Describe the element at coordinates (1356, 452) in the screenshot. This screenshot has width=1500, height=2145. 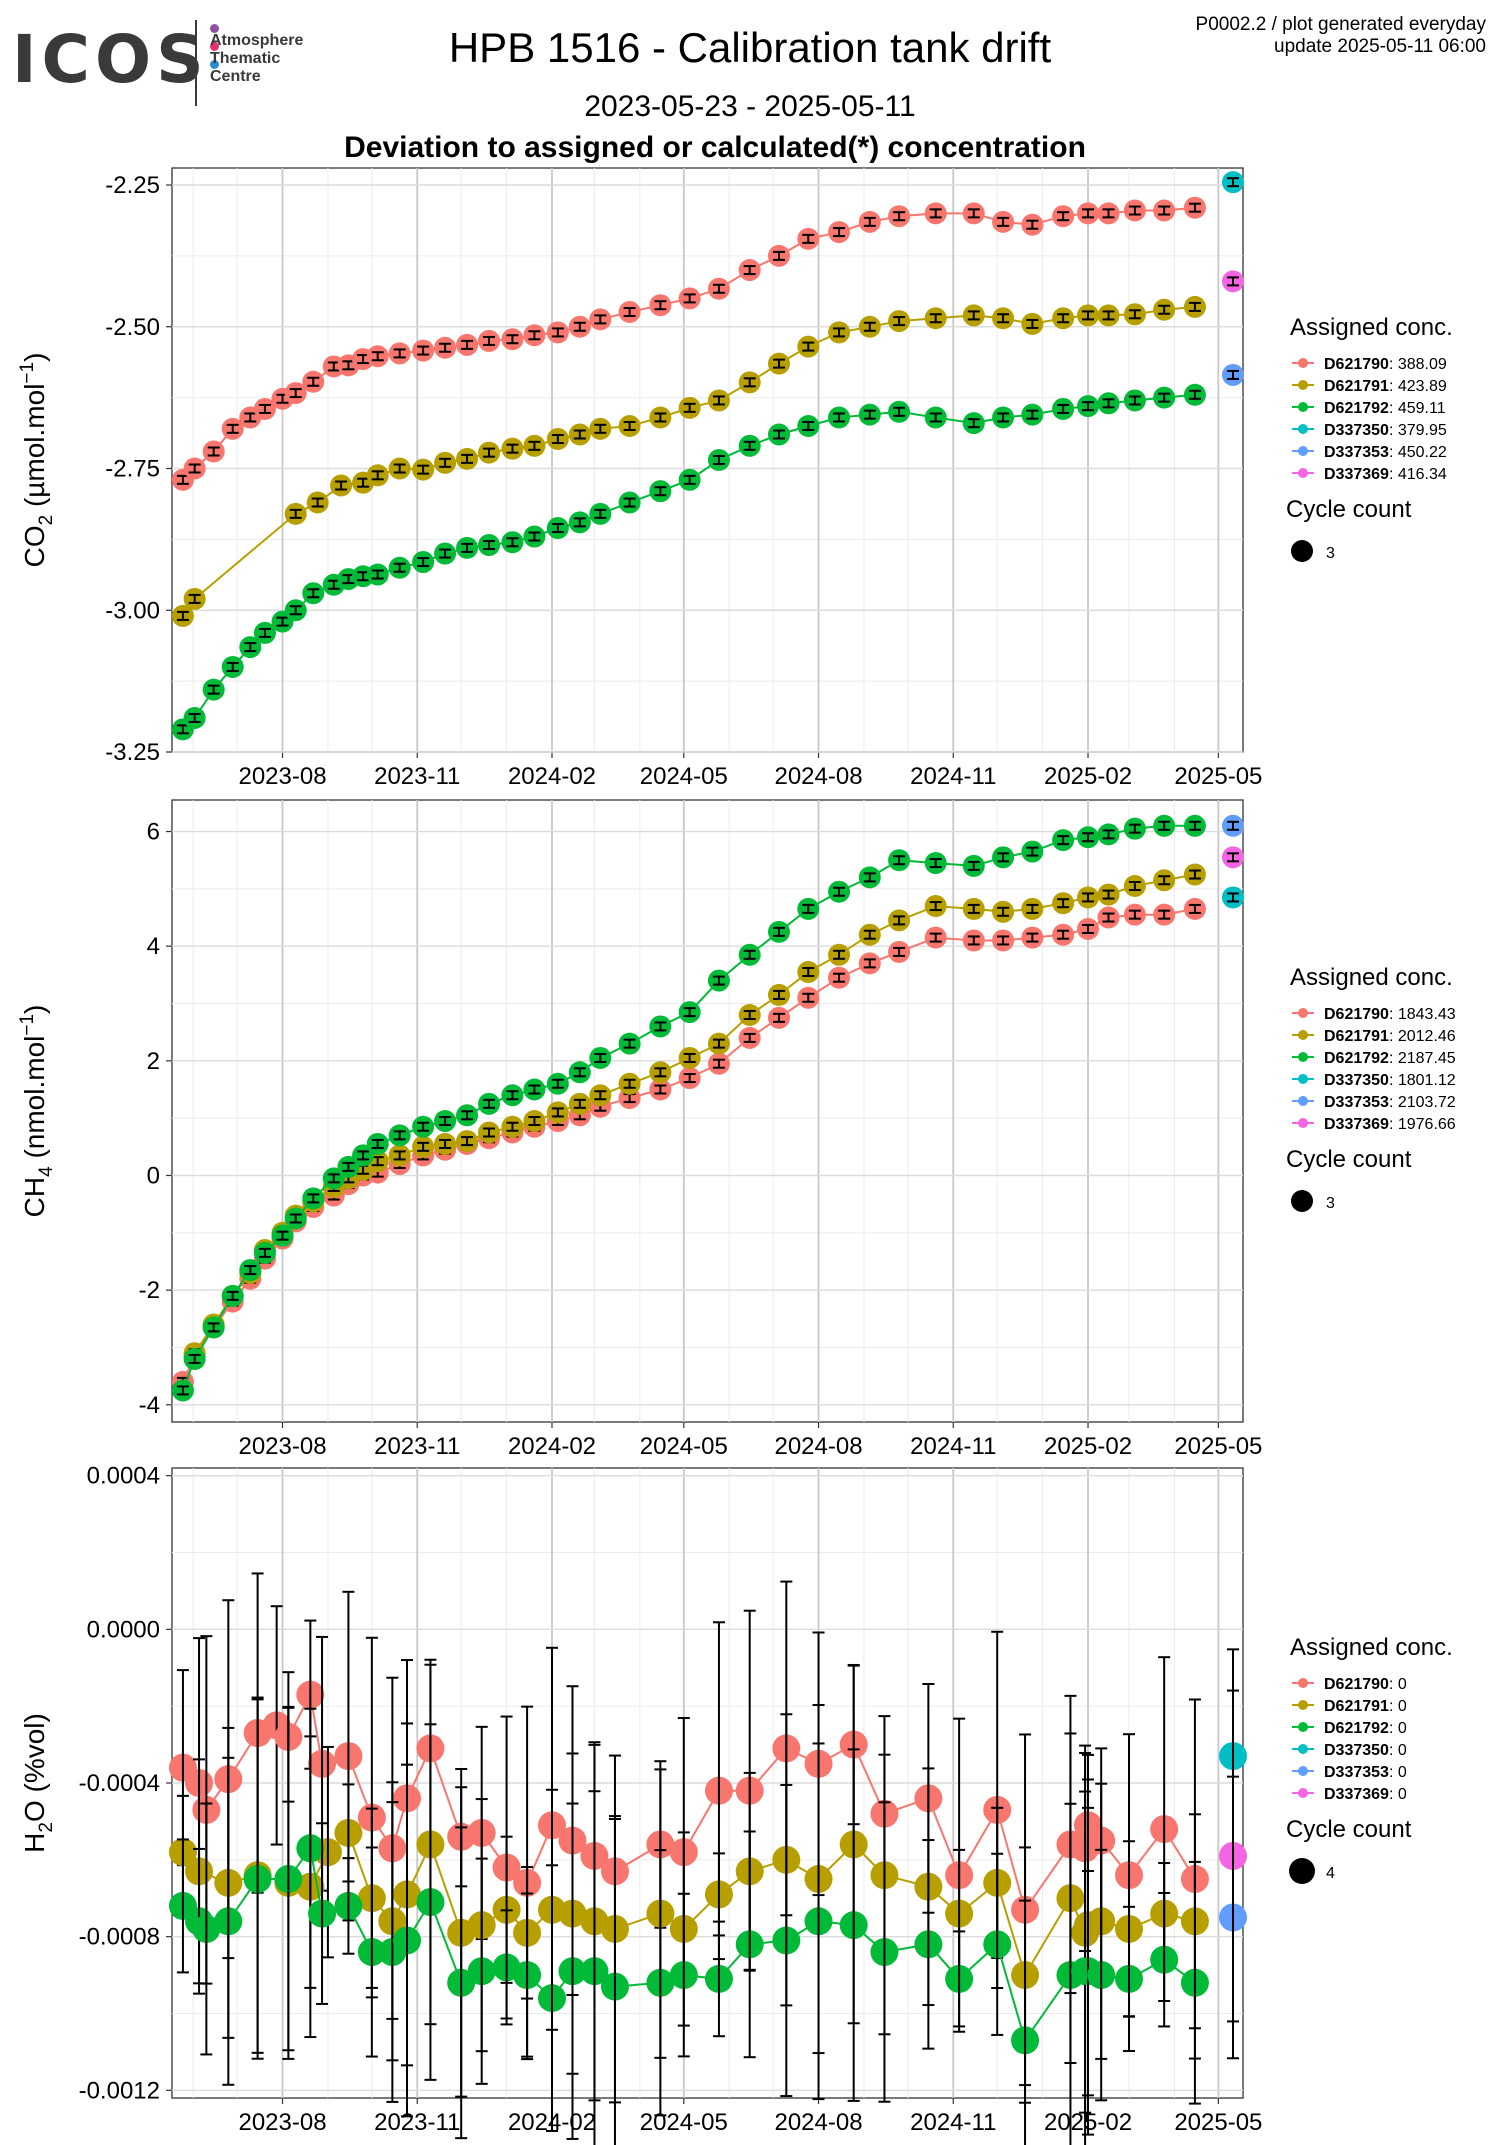
I see `legend-series-name: D337353` at that location.